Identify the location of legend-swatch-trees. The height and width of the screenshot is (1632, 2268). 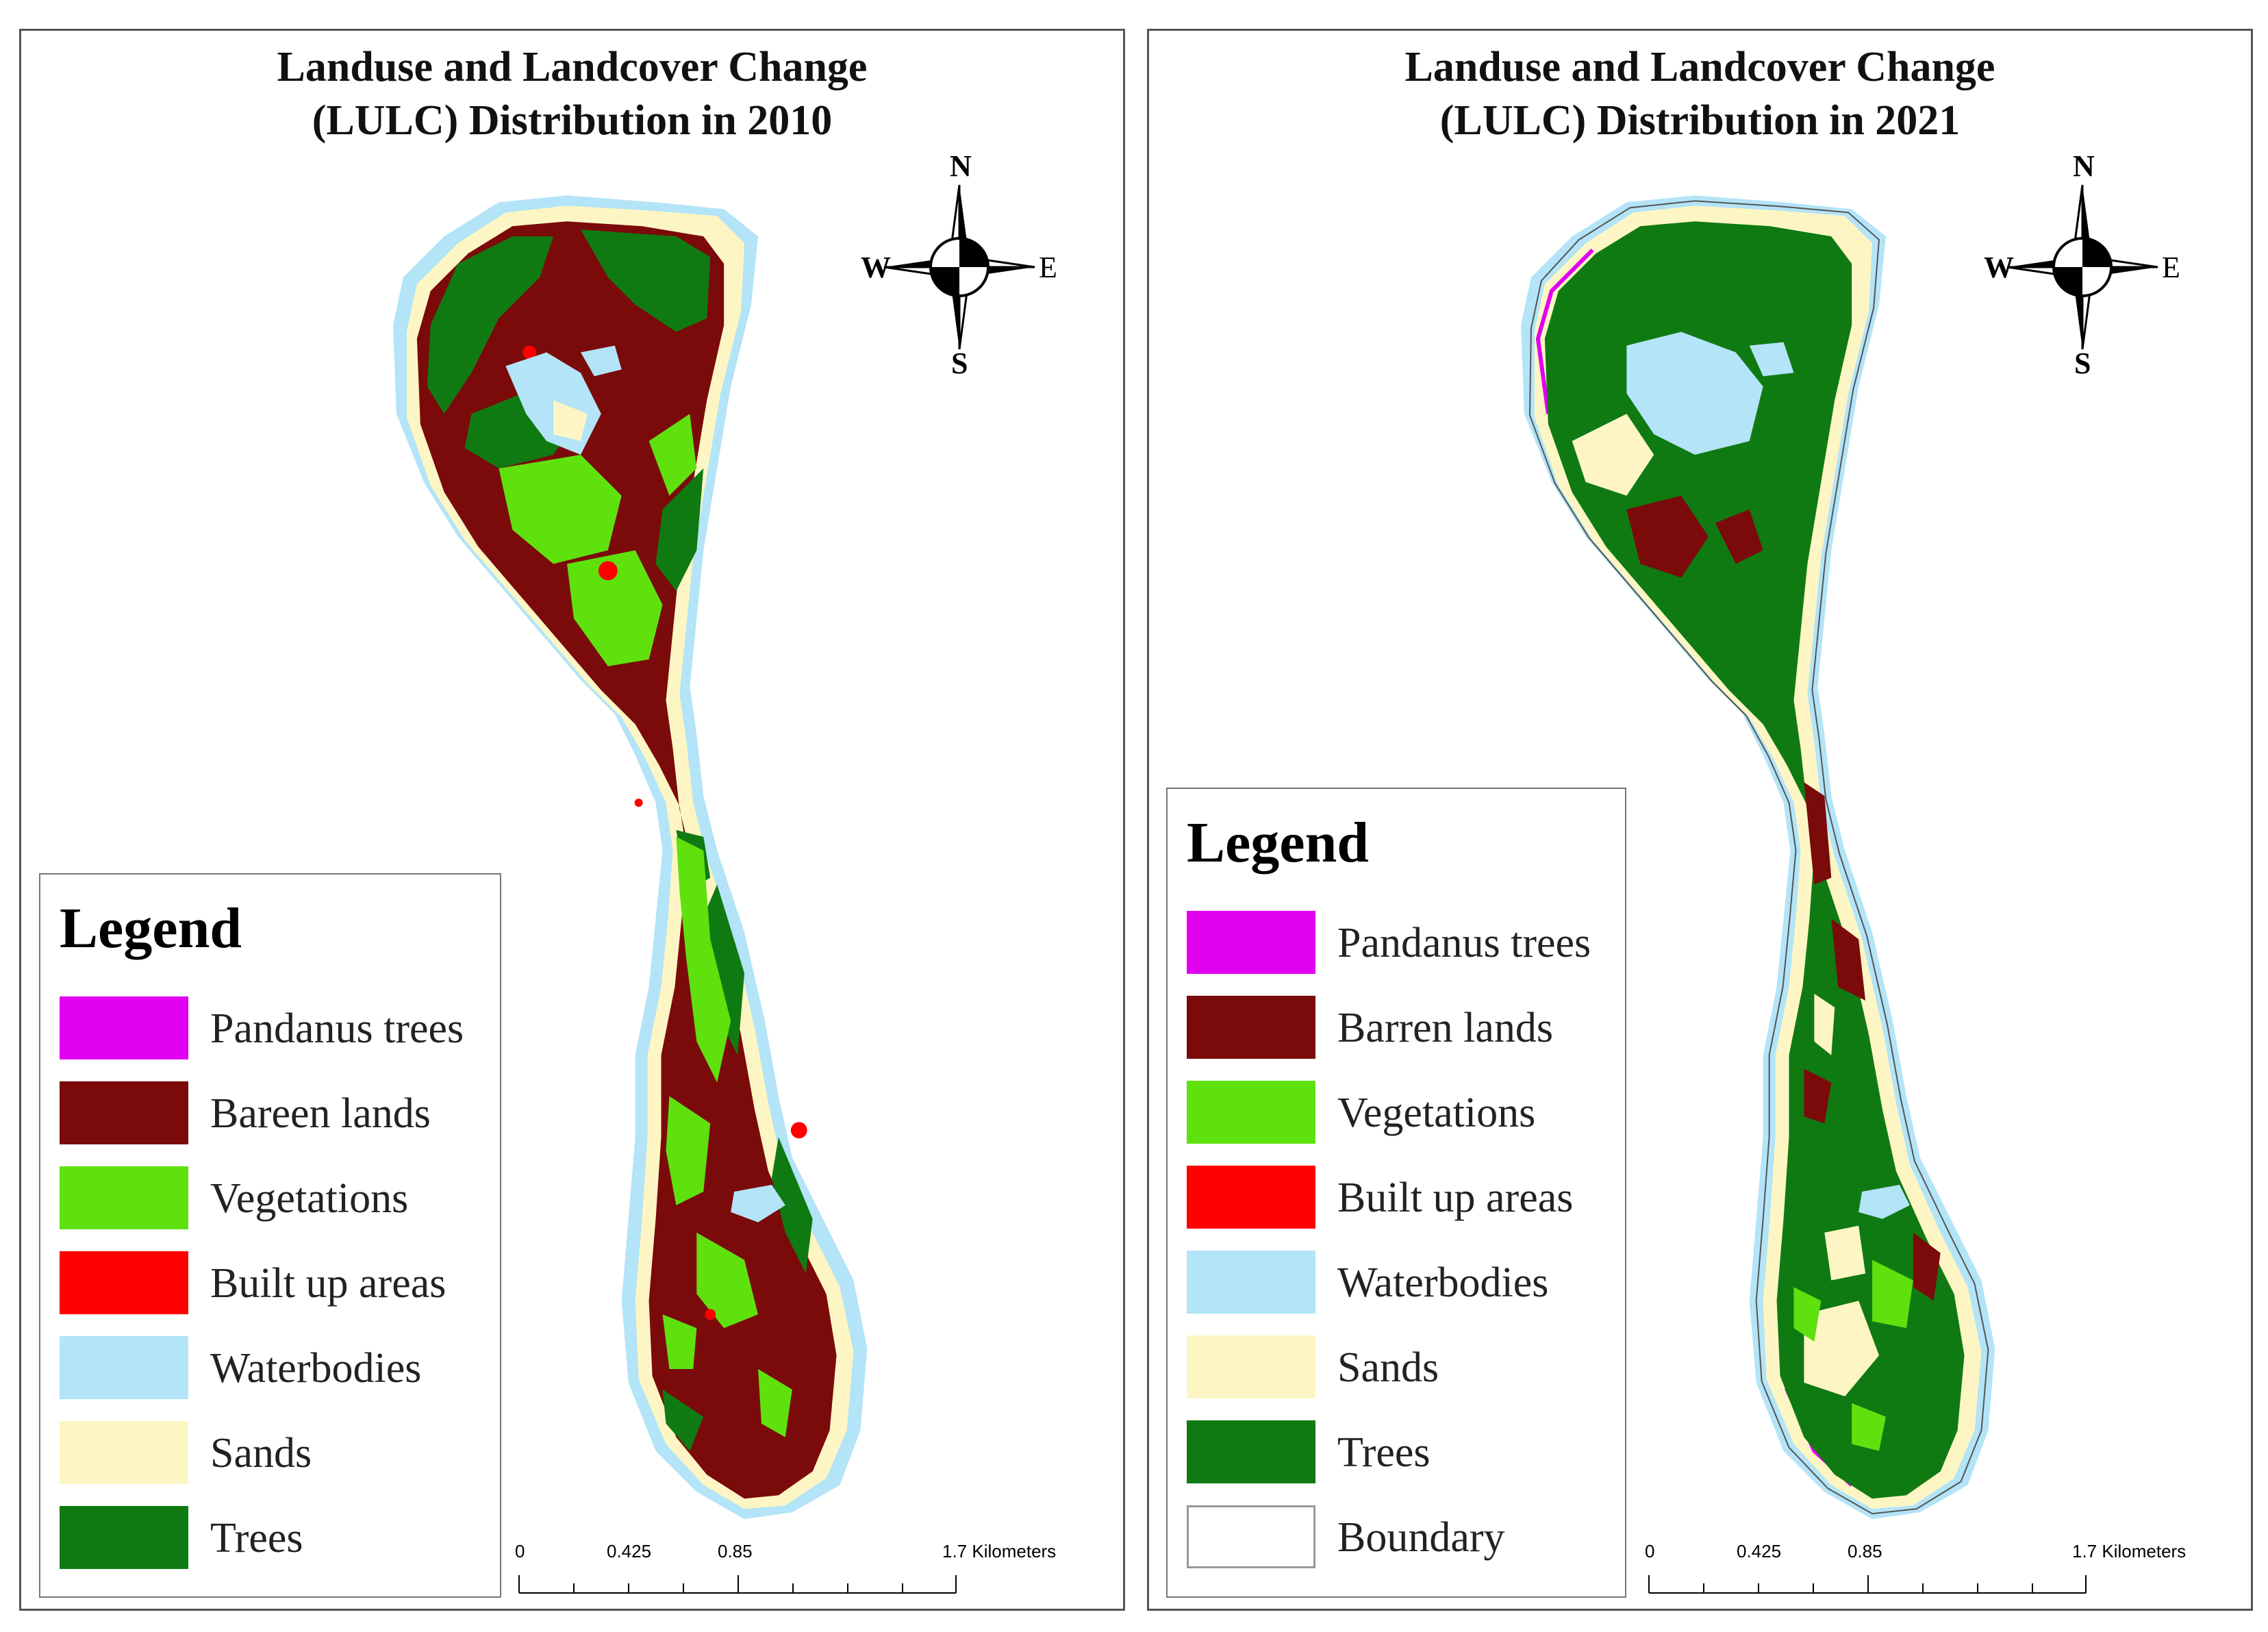
(124, 1537).